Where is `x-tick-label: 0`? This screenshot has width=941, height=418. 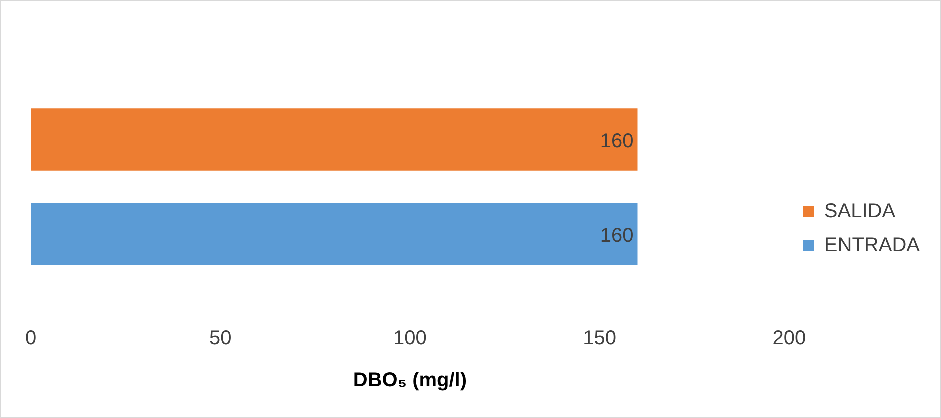
x-tick-label: 0 is located at coordinates (31, 339).